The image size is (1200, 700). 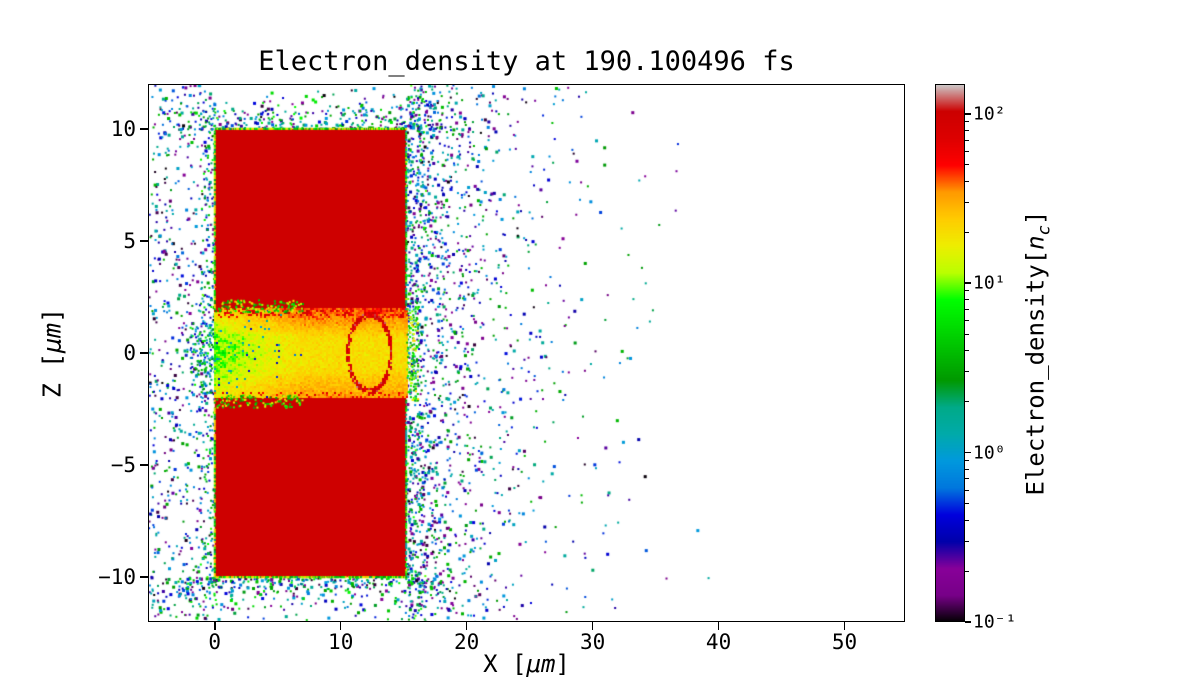 What do you see at coordinates (52, 376) in the screenshot?
I see `y-axis-label-text: Z [` at bounding box center [52, 376].